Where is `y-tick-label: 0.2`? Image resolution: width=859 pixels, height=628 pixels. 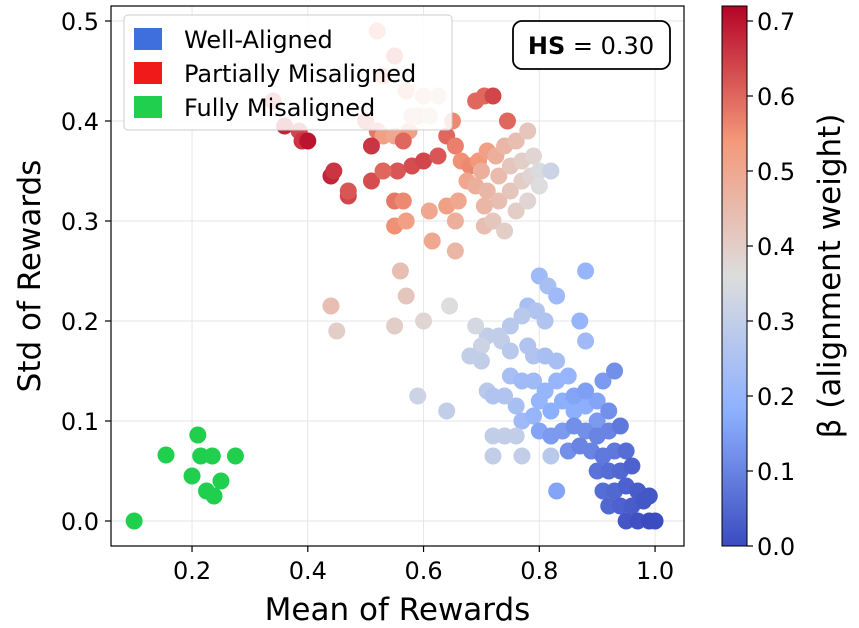 y-tick-label: 0.2 is located at coordinates (80, 322).